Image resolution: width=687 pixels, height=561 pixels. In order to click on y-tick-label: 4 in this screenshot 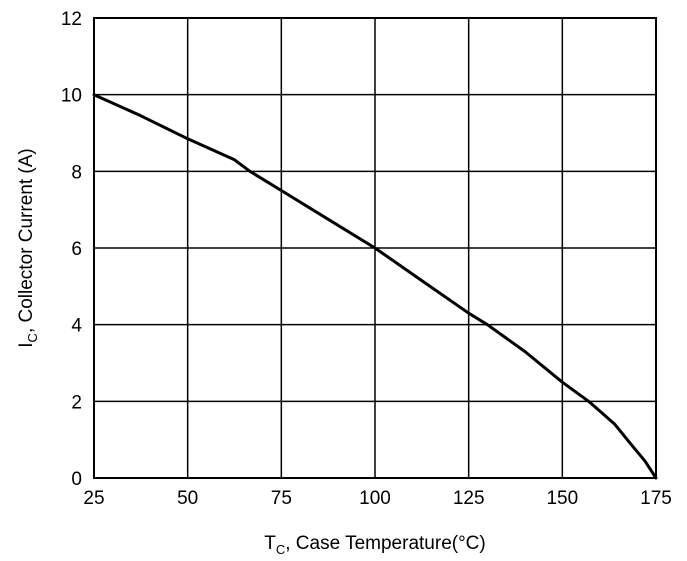, I will do `click(76, 326)`.